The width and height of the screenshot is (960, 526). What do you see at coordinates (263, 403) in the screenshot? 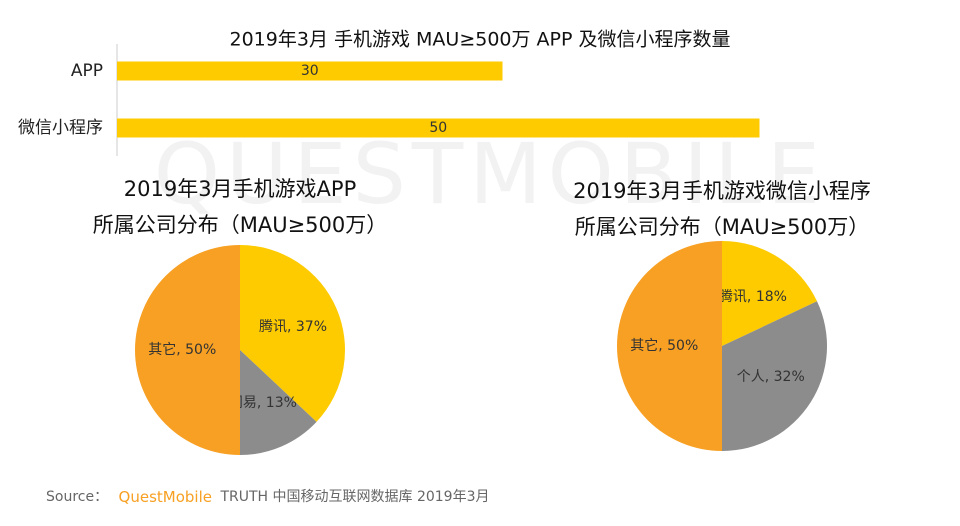
I see `slice-label: 网易, 13%` at bounding box center [263, 403].